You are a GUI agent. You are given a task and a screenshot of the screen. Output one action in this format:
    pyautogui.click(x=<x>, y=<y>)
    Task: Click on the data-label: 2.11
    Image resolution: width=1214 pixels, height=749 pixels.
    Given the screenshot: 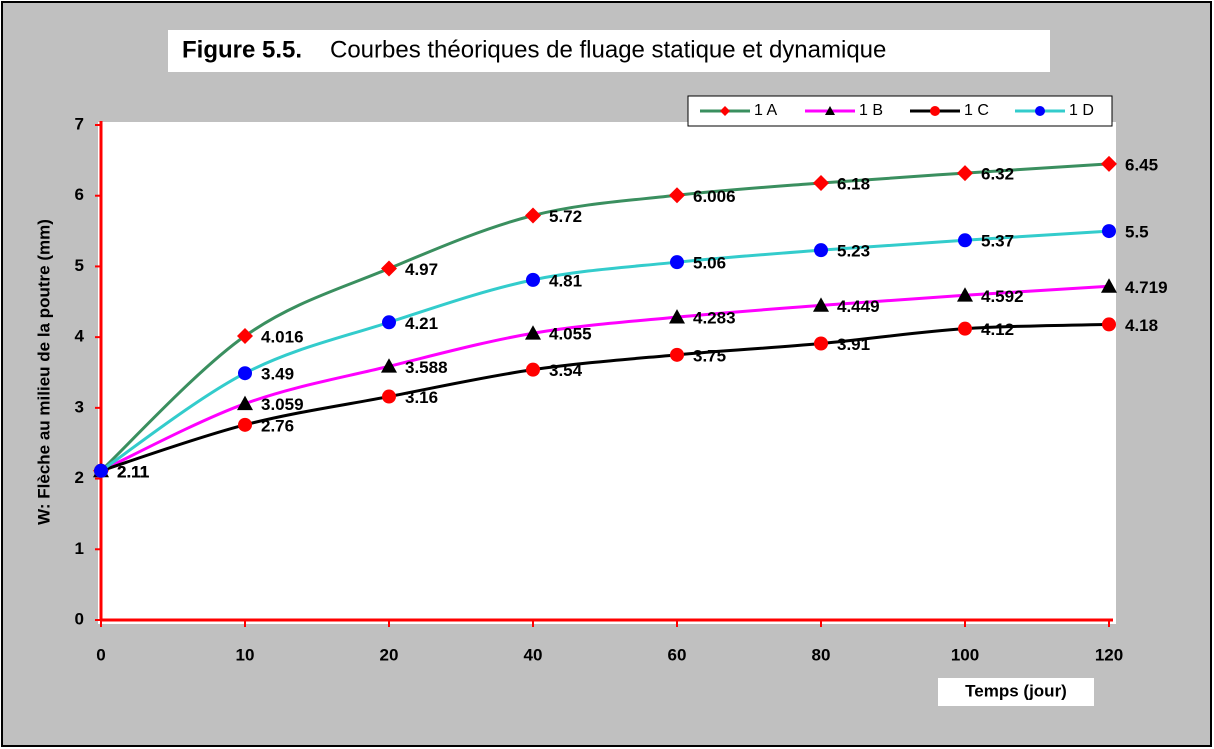 What is the action you would take?
    pyautogui.click(x=133, y=471)
    